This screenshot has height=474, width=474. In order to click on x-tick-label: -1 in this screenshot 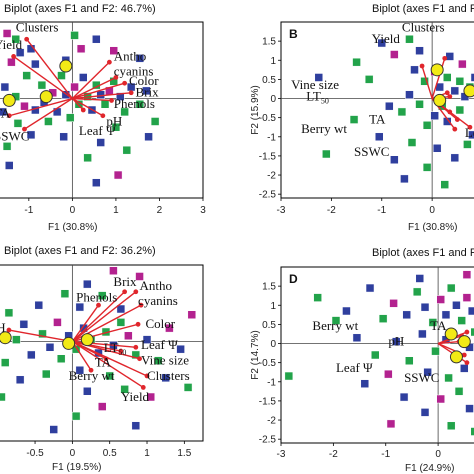, I will do `click(28, 210)`.